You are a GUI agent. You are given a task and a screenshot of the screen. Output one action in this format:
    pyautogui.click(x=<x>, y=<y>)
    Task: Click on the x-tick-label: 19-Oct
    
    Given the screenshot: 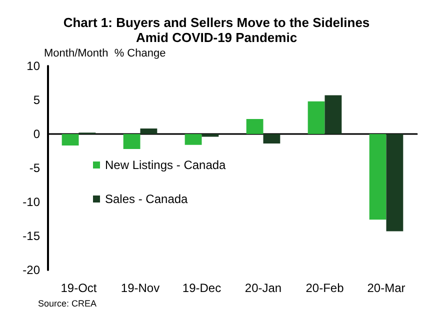 What is the action you would take?
    pyautogui.click(x=79, y=288)
    